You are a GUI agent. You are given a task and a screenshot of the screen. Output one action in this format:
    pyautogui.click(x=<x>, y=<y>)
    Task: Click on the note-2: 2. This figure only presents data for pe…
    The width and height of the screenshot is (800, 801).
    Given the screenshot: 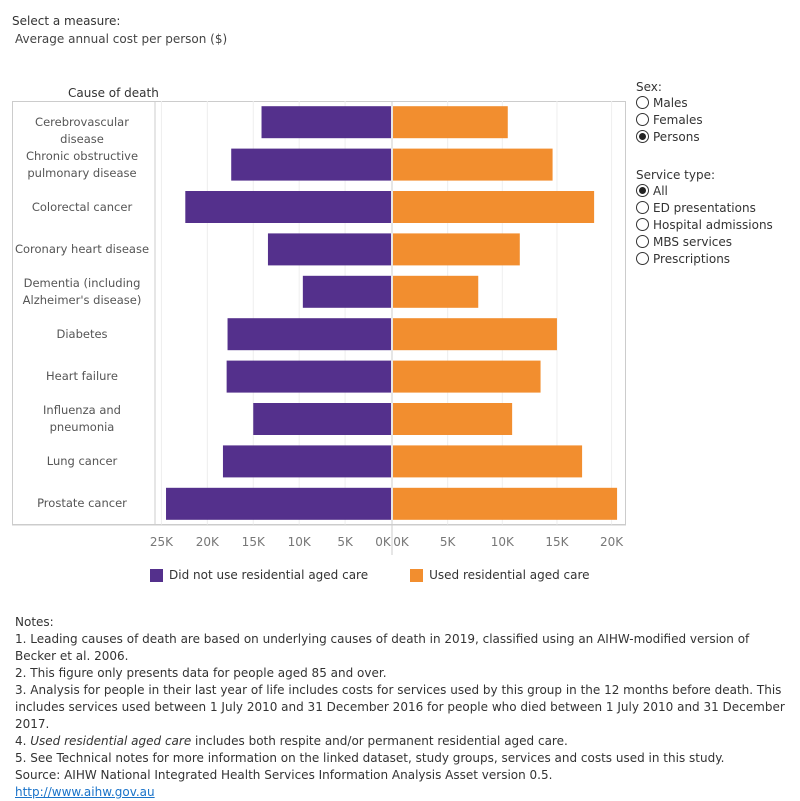 What is the action you would take?
    pyautogui.click(x=201, y=673)
    